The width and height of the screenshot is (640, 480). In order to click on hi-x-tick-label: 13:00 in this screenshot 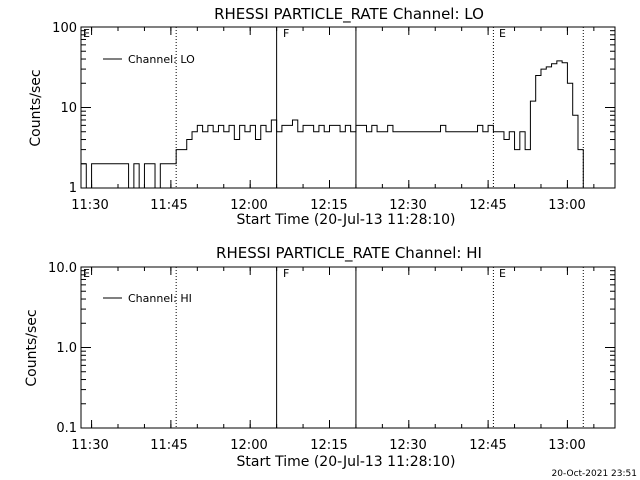, I will do `click(566, 445)`.